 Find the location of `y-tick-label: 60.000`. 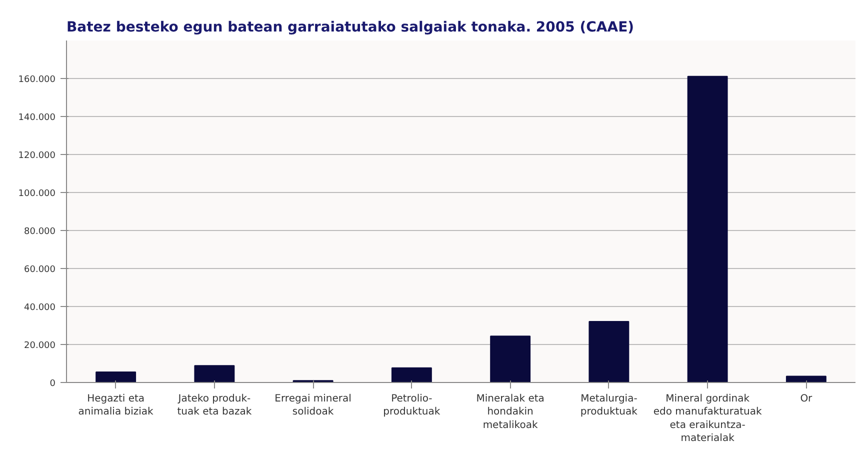

y-tick-label: 60.000 is located at coordinates (40, 270).